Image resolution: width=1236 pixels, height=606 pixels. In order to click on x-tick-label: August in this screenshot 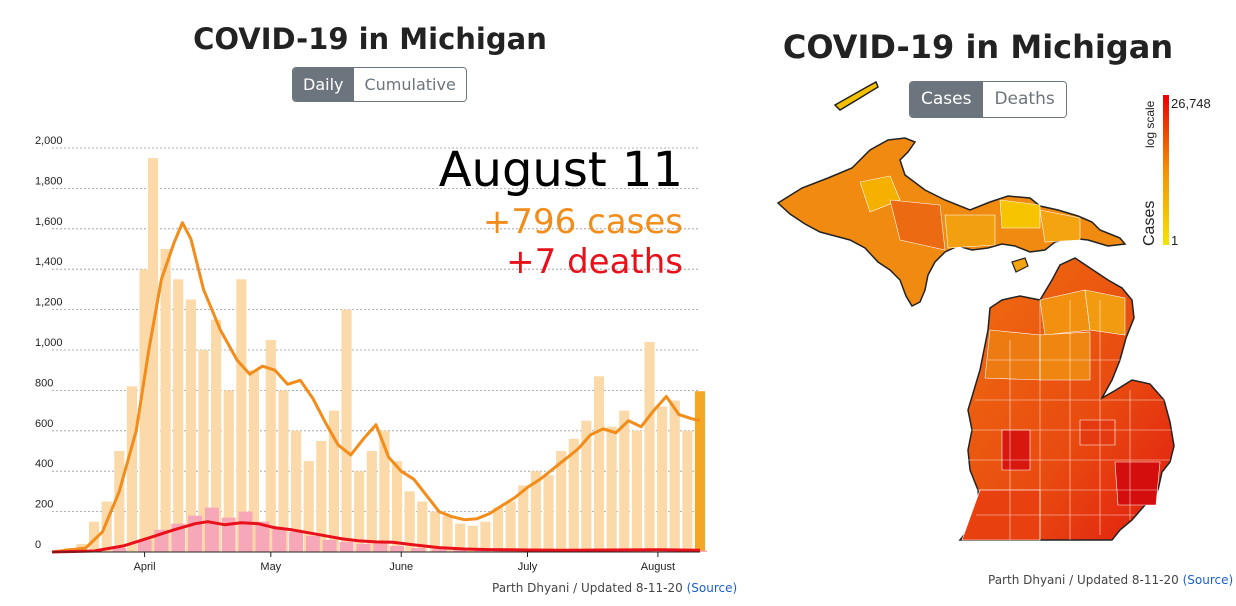, I will do `click(658, 567)`.